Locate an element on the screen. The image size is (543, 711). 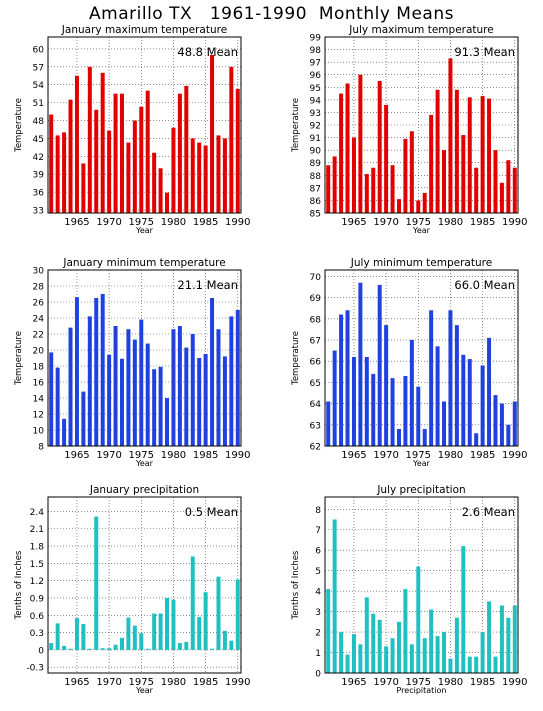
mean-label: 91.3 Mean is located at coordinates (484, 52).